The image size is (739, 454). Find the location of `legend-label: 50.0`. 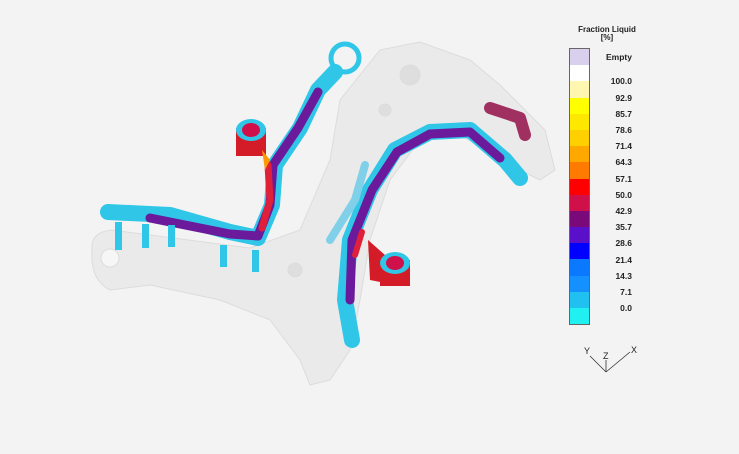

legend-label: 50.0 is located at coordinates (623, 194).